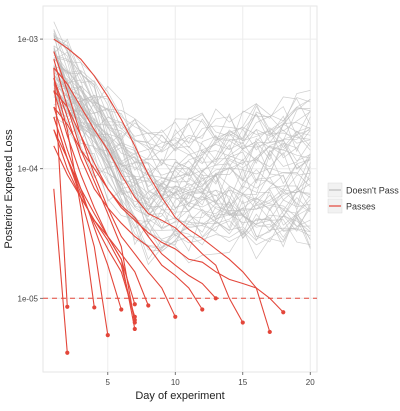  Describe the element at coordinates (28, 169) in the screenshot. I see `y-tick-label: 1e-04` at that location.